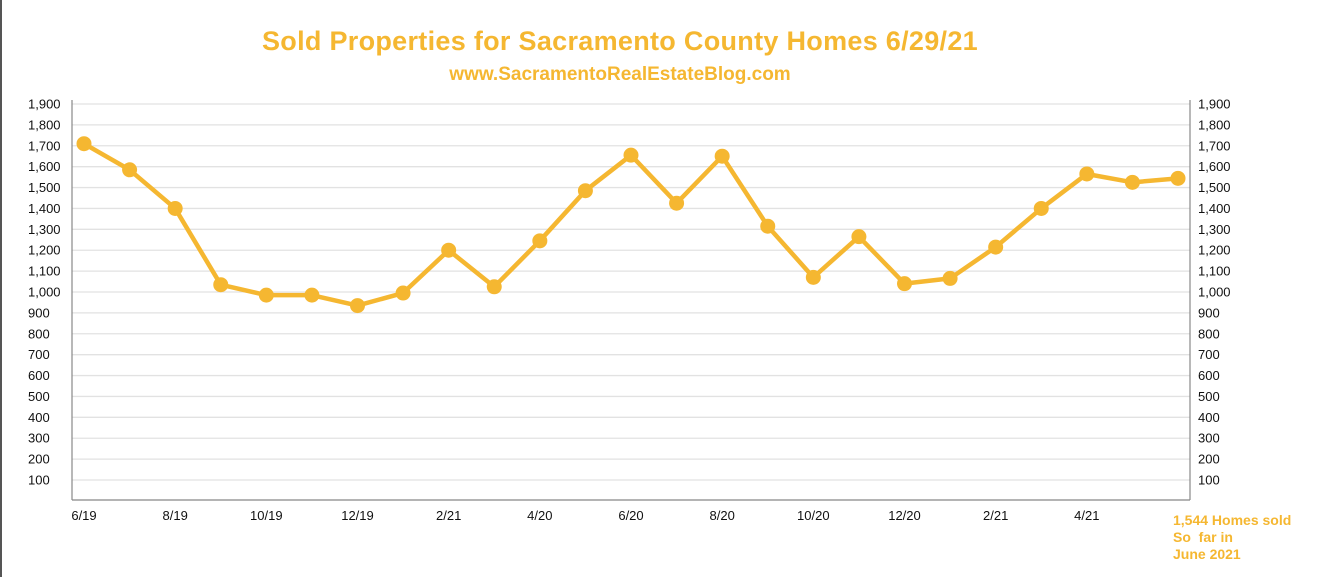 Image resolution: width=1325 pixels, height=577 pixels. What do you see at coordinates (813, 515) in the screenshot?
I see `x-tick-label: 10/20` at bounding box center [813, 515].